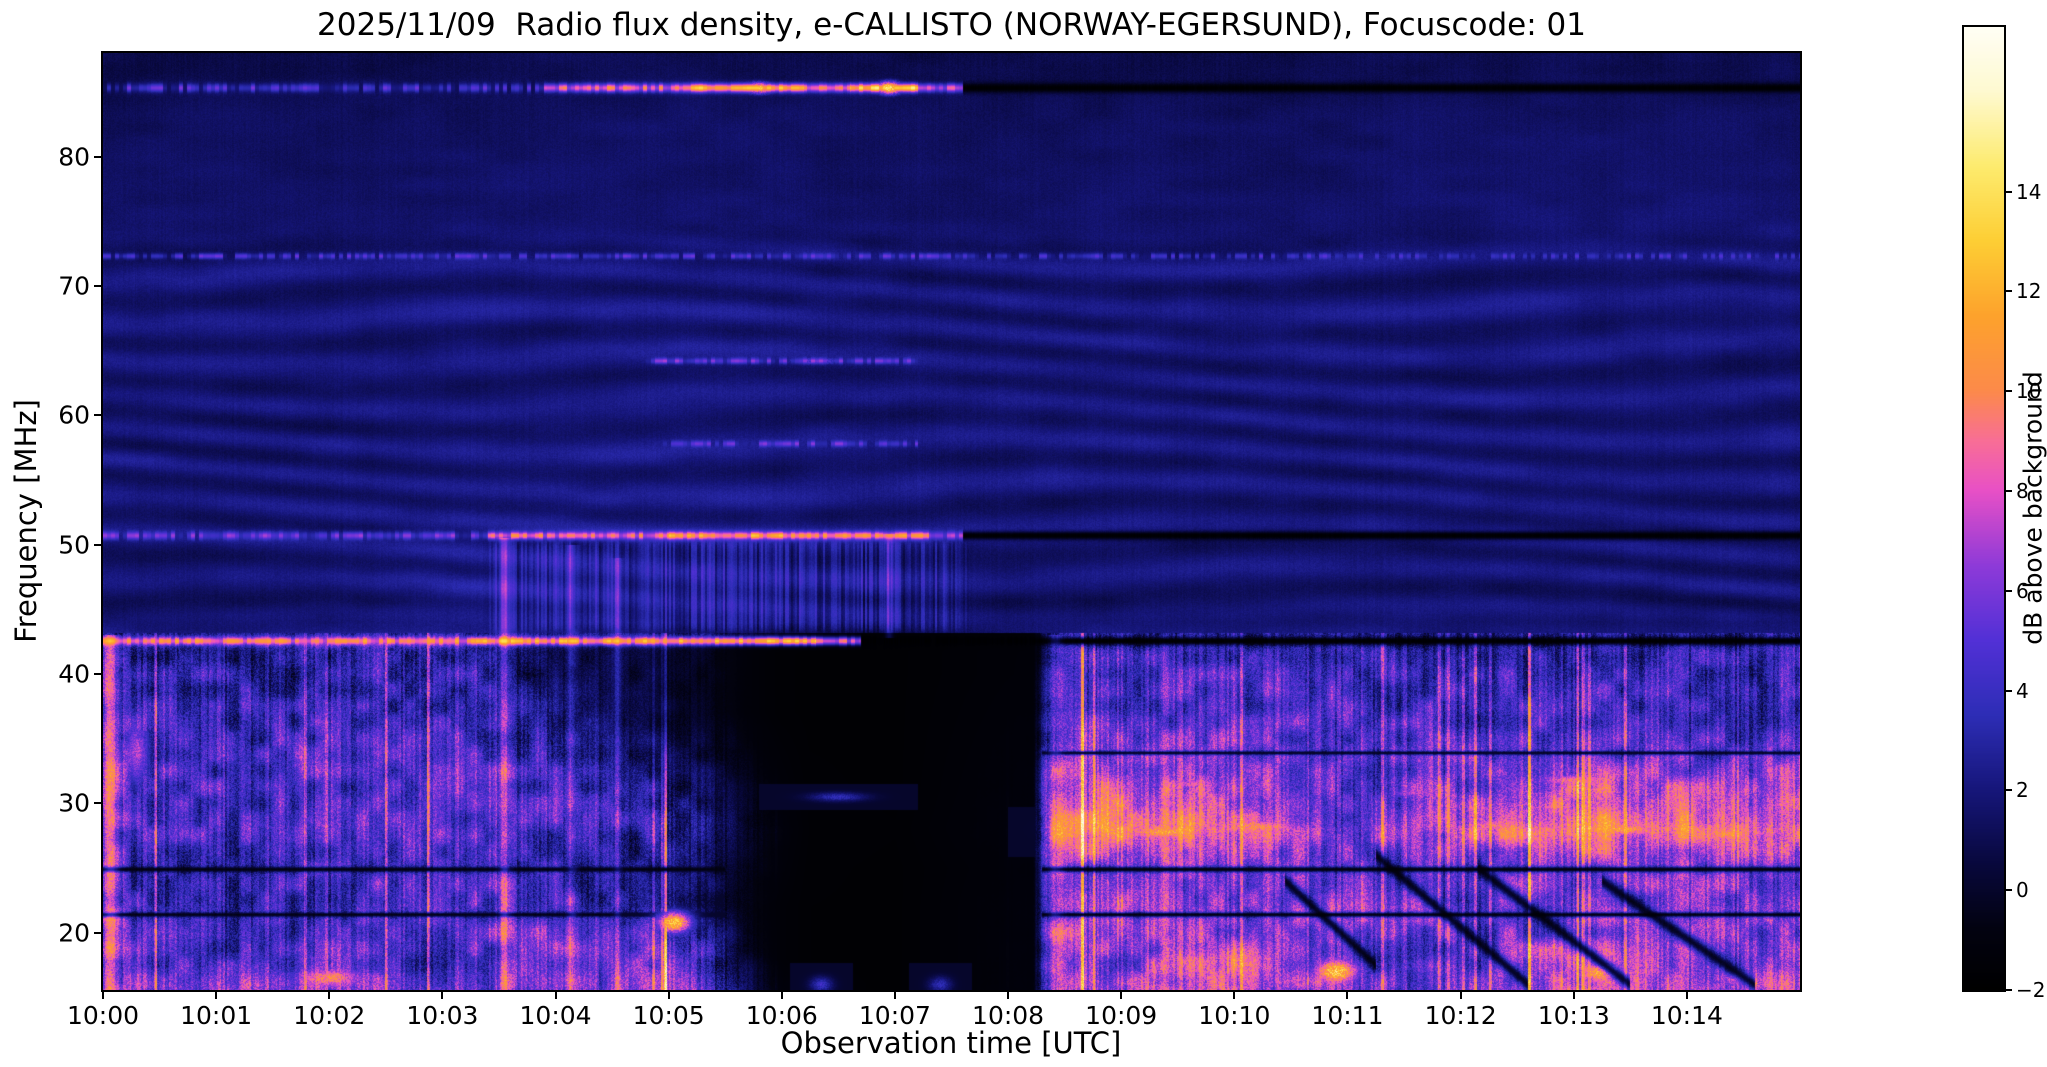 This screenshot has height=1067, width=2047. What do you see at coordinates (74, 933) in the screenshot?
I see `y-tick-label: 20` at bounding box center [74, 933].